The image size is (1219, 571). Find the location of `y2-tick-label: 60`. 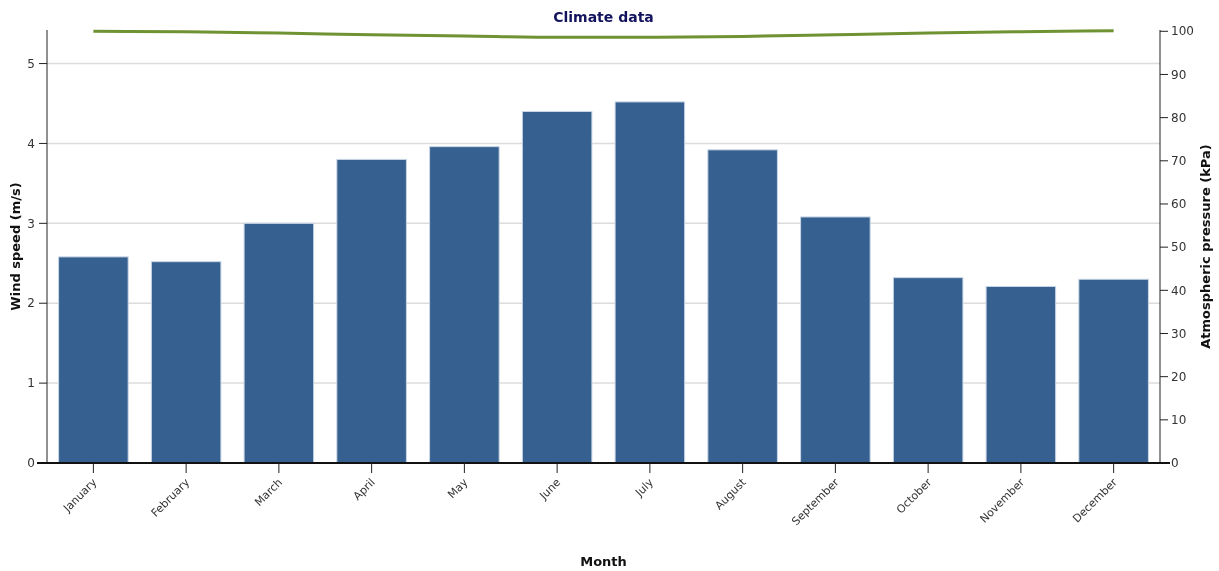

y2-tick-label: 60 is located at coordinates (1179, 204).